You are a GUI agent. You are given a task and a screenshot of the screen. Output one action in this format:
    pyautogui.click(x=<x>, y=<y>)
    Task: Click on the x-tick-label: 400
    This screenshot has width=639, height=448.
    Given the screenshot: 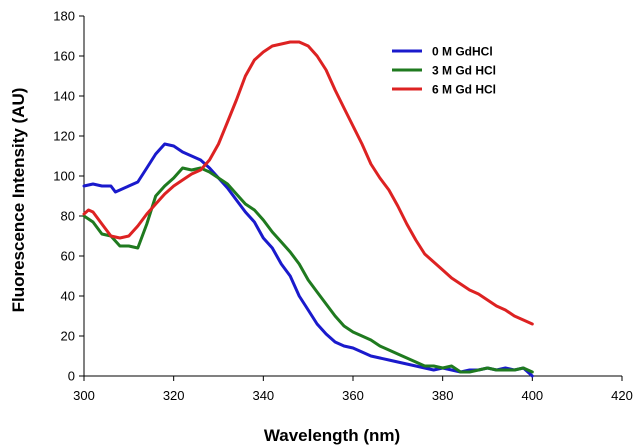 What is the action you would take?
    pyautogui.click(x=532, y=395)
    